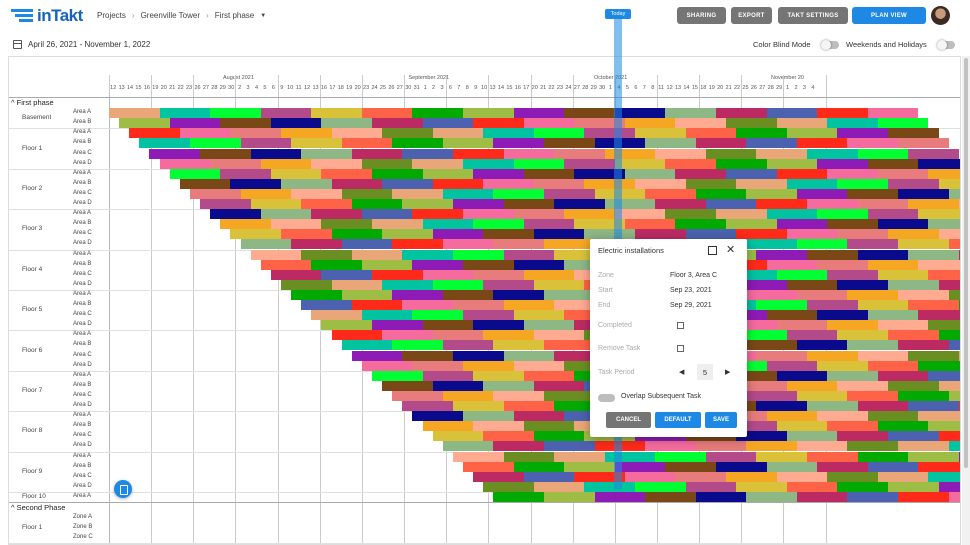 Image resolution: width=970 pixels, height=545 pixels. What do you see at coordinates (678, 420) in the screenshot?
I see `default-button: DEFAULT` at bounding box center [678, 420].